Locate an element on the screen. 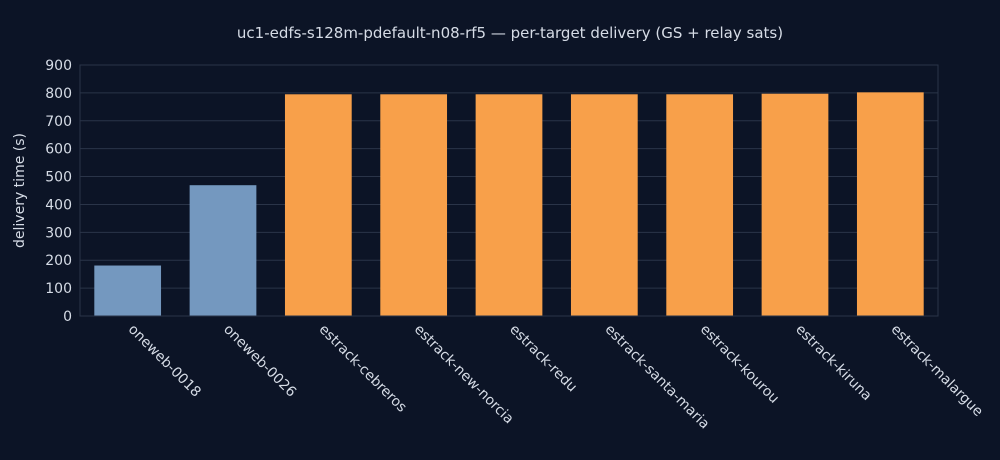 Image resolution: width=1000 pixels, height=460 pixels. y-tick-label: 800 is located at coordinates (58, 94).